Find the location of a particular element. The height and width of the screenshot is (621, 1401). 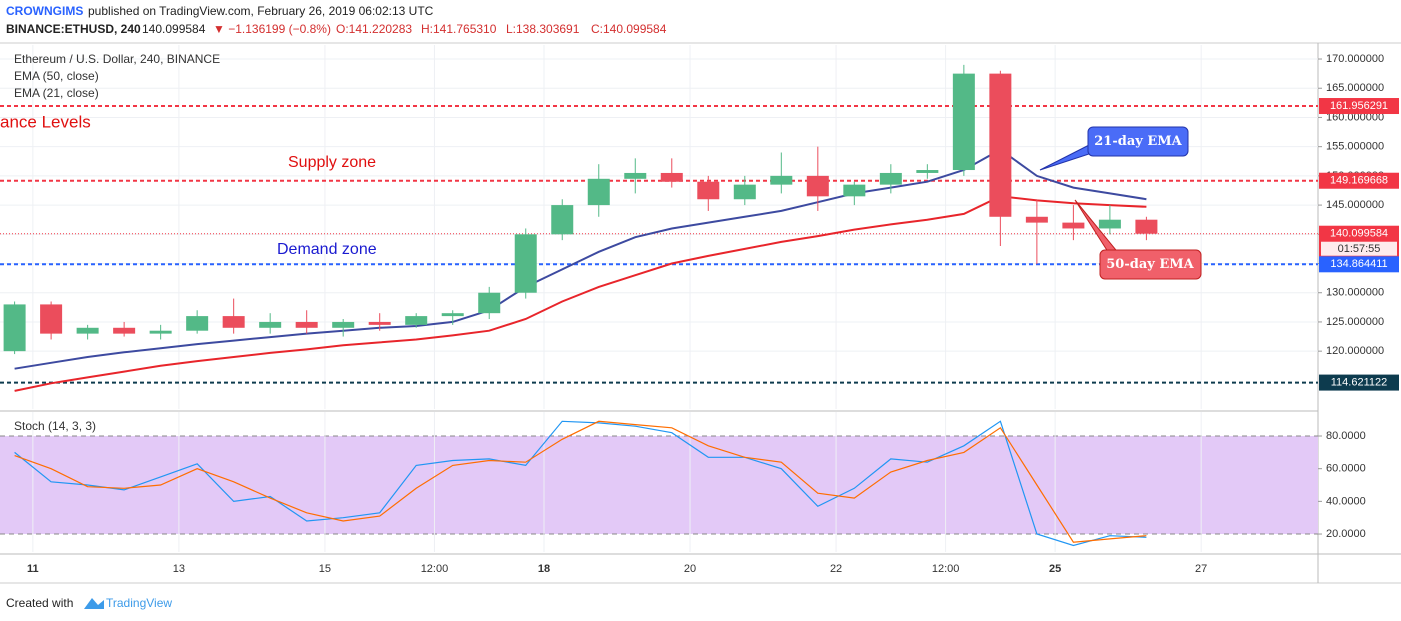

symbol: BINANCE:ETHUSD, 240 is located at coordinates (73, 29).